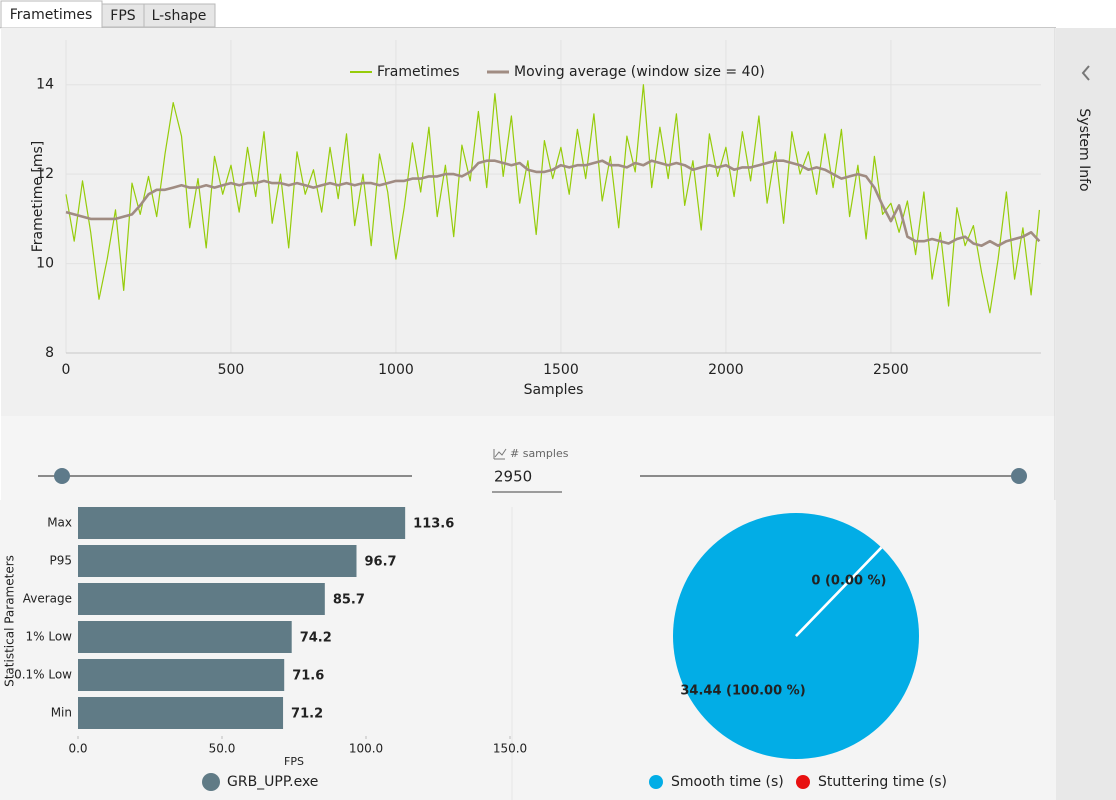 The height and width of the screenshot is (800, 1116). I want to click on tab-border, so click(528, 27).